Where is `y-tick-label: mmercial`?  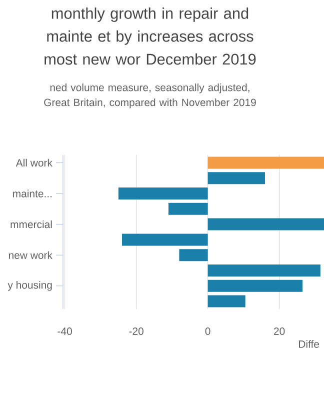
y-tick-label: mmercial is located at coordinates (31, 224).